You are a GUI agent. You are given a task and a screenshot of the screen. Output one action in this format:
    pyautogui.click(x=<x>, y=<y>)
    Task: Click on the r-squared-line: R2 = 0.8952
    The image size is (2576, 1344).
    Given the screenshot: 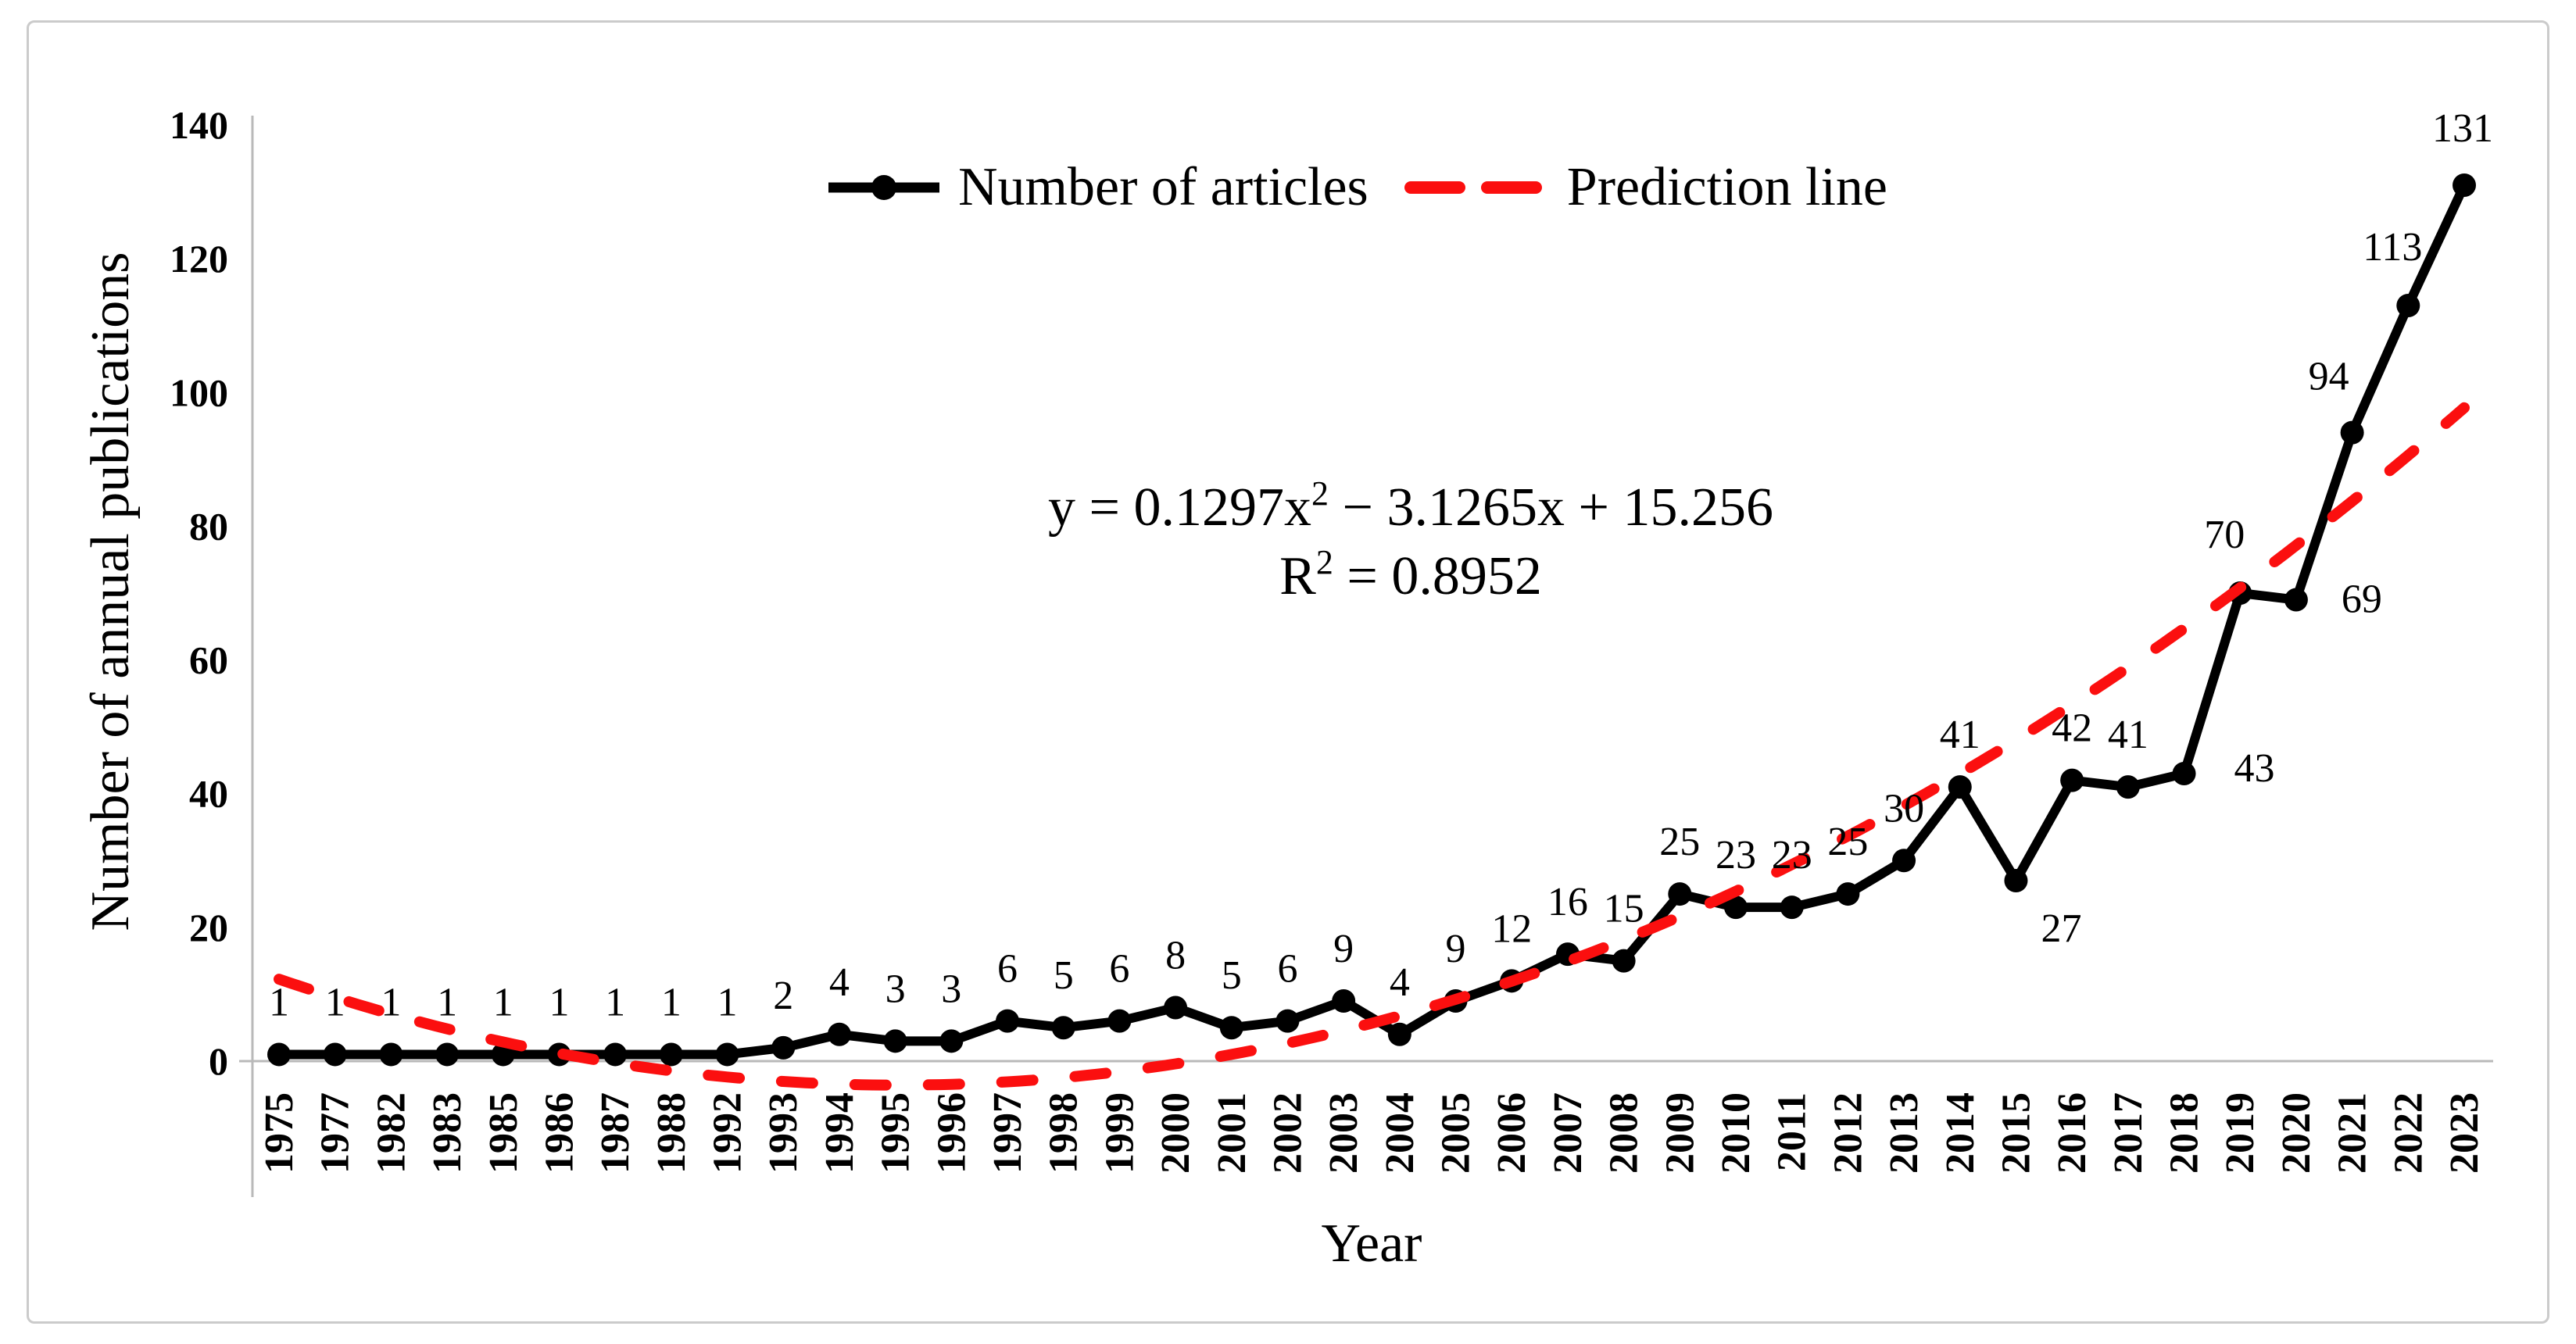 What is the action you would take?
    pyautogui.click(x=1410, y=576)
    